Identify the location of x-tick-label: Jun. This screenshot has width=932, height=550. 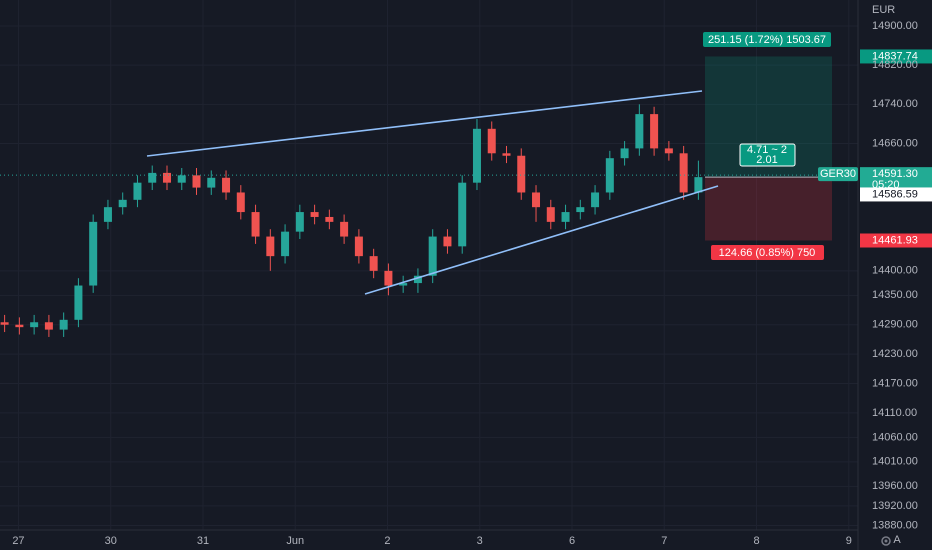
(295, 541).